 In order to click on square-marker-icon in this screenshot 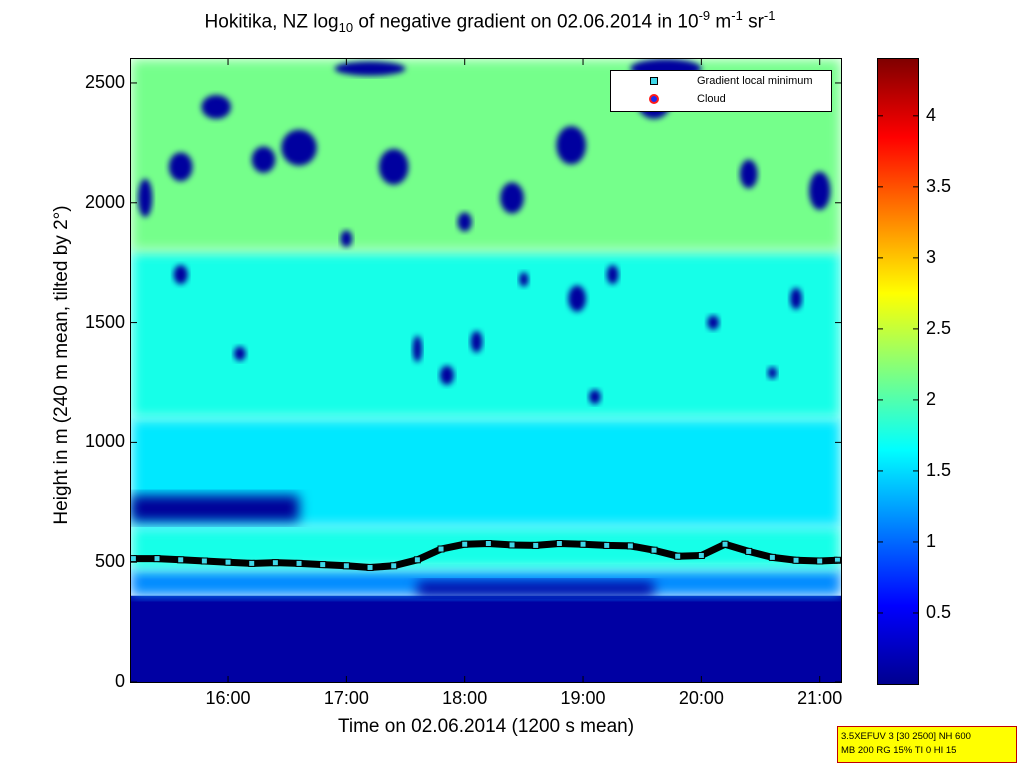, I will do `click(654, 81)`.